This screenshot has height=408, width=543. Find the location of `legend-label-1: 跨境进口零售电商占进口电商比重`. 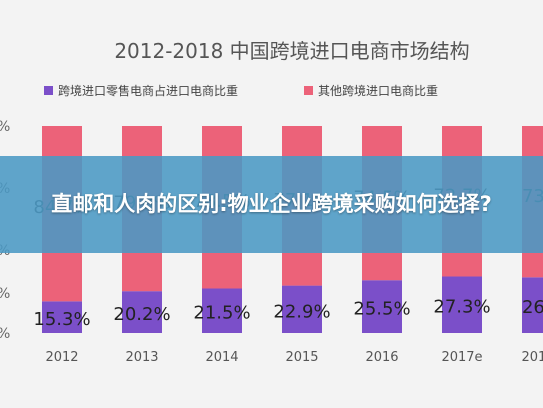

legend-label-1: 跨境进口零售电商占进口电商比重 is located at coordinates (148, 90).